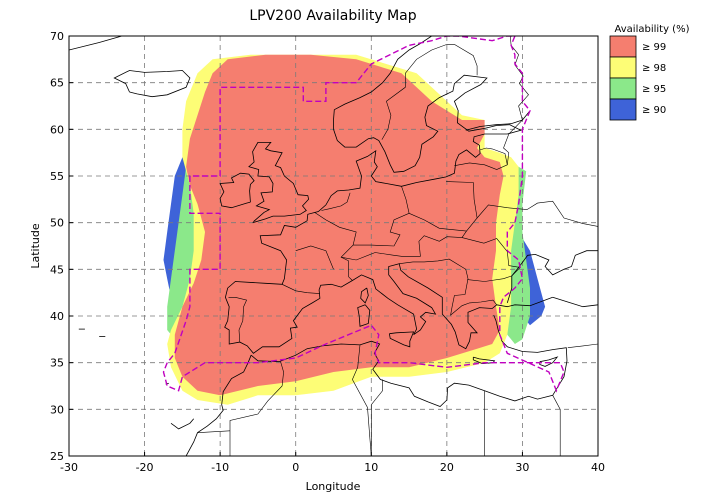  Describe the element at coordinates (652, 29) in the screenshot. I see `legend-title: Availability (%)` at that location.